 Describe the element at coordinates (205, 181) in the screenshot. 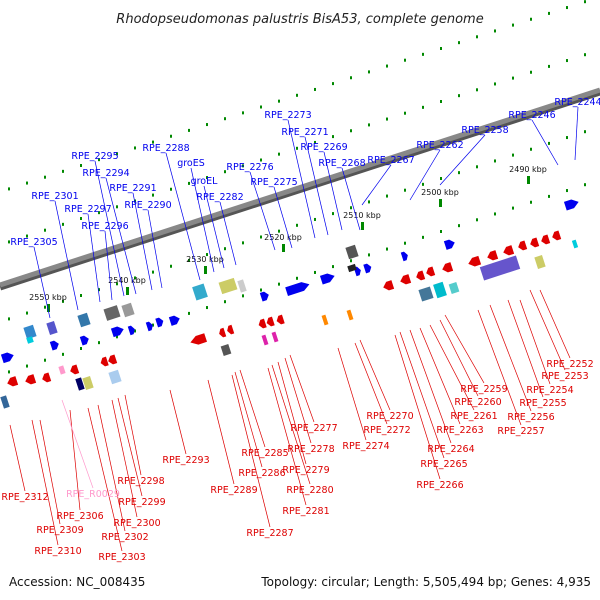

I see `gene-label-top: groEL` at that location.